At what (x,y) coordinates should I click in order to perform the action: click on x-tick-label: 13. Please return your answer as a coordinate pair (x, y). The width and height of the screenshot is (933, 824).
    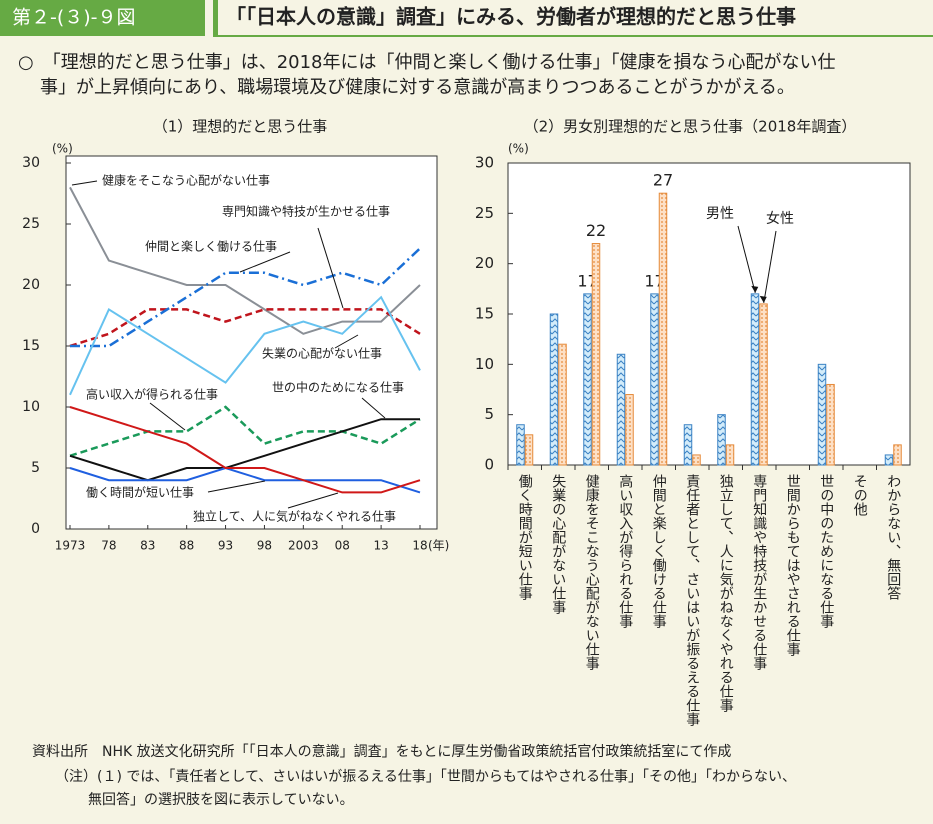
    Looking at the image, I should click on (380, 546).